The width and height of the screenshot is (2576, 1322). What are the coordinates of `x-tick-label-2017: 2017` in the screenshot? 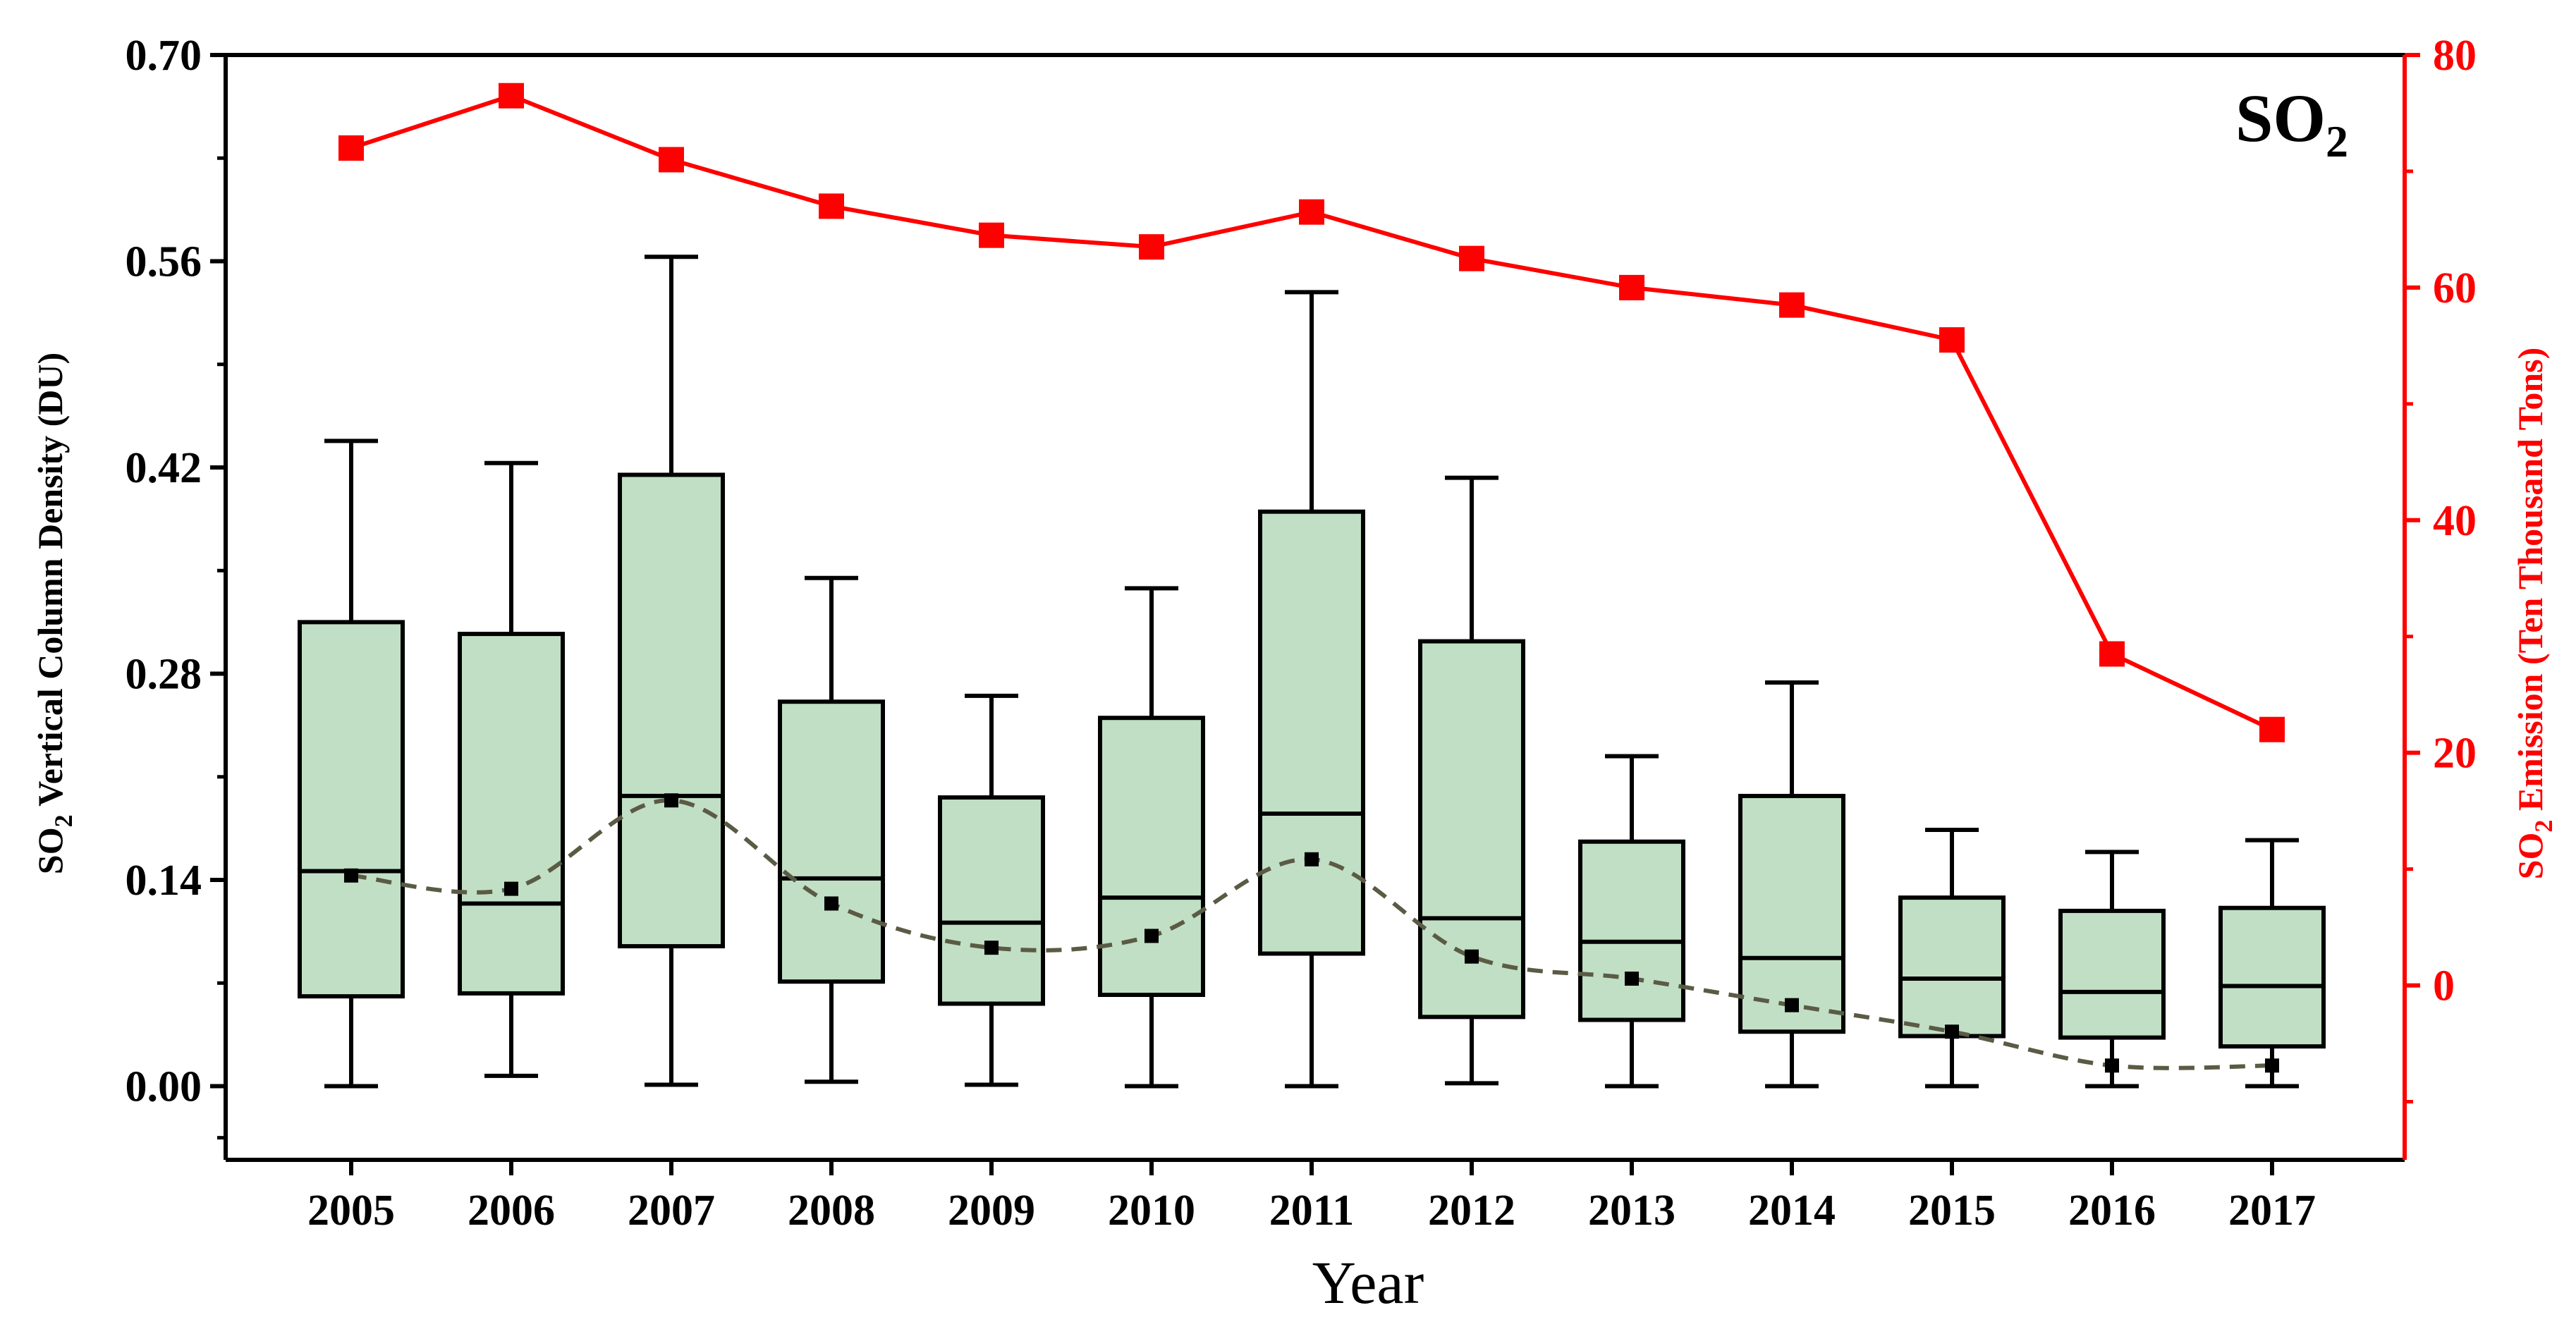 It's located at (2272, 1211).